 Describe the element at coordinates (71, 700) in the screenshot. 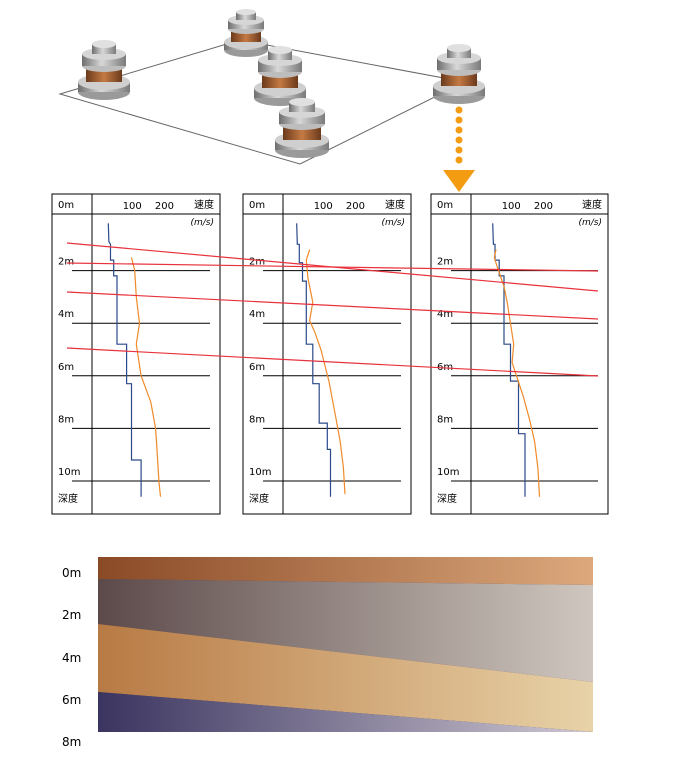

I see `soil-depth-label: 6m` at that location.